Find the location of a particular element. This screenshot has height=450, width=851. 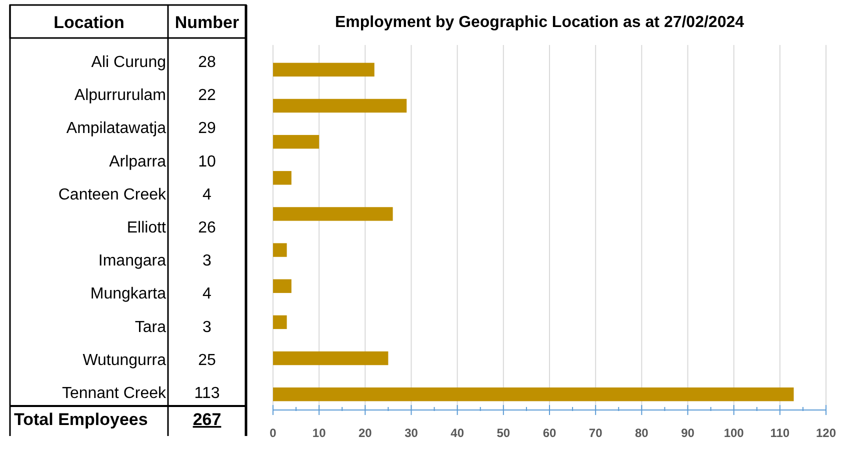

category-label: Wutungurra is located at coordinates (124, 360).